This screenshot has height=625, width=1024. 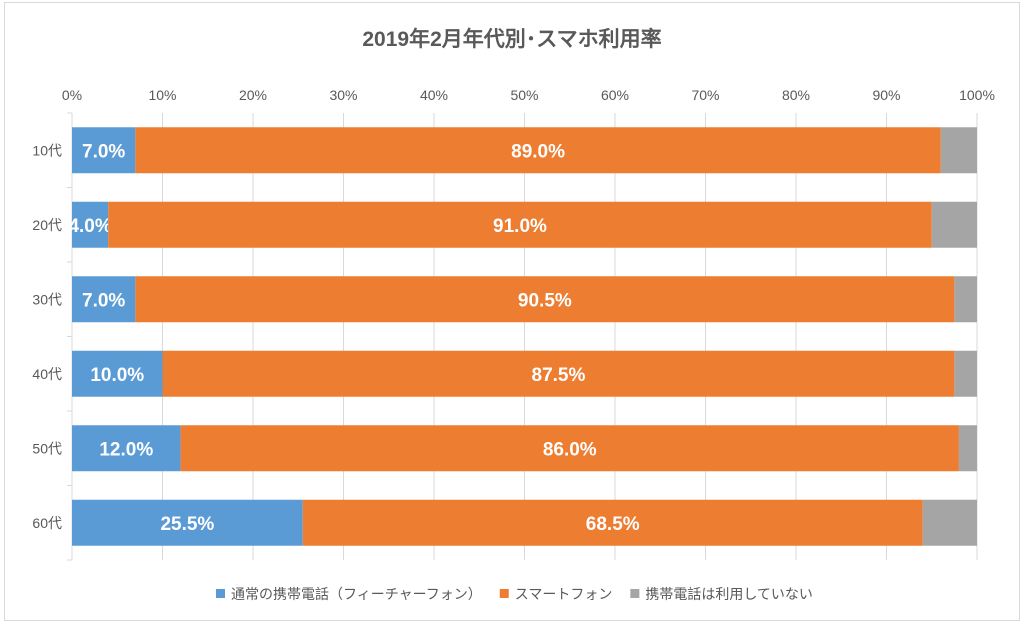 I want to click on category-label: 30代, so click(x=47, y=299).